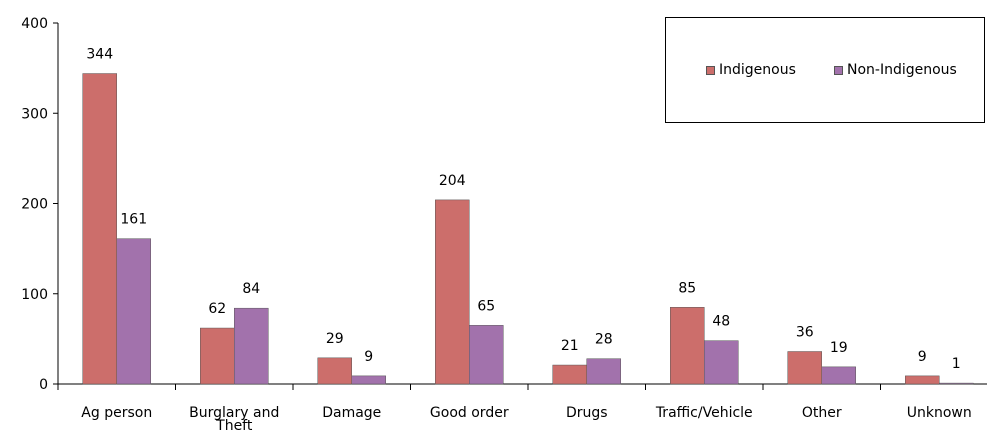  What do you see at coordinates (825, 70) in the screenshot?
I see `legend: Indigenous Non-Indigenous` at bounding box center [825, 70].